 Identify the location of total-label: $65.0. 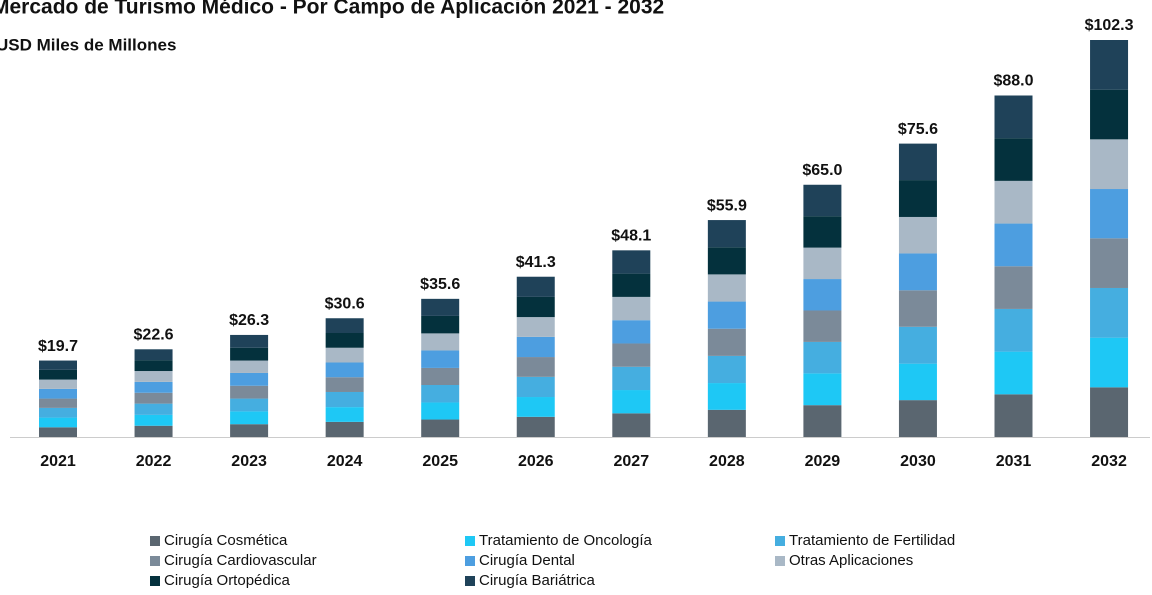
(822, 170).